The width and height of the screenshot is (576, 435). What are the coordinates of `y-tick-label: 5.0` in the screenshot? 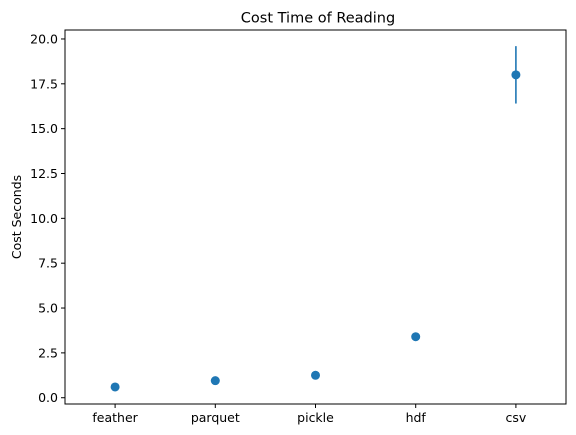 It's located at (48, 308).